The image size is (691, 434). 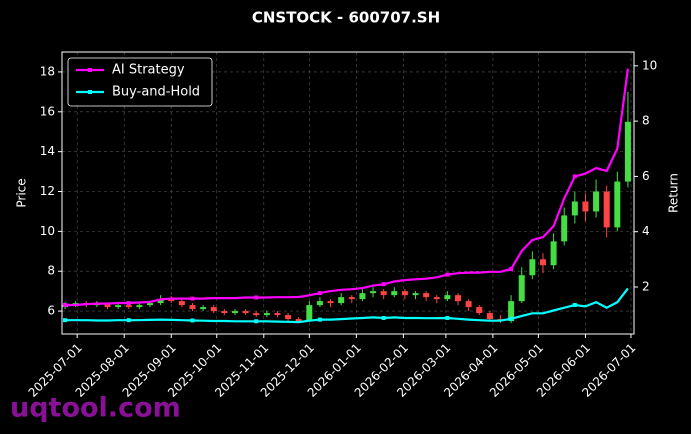 I want to click on y-tick-label: 8, so click(x=51, y=271).